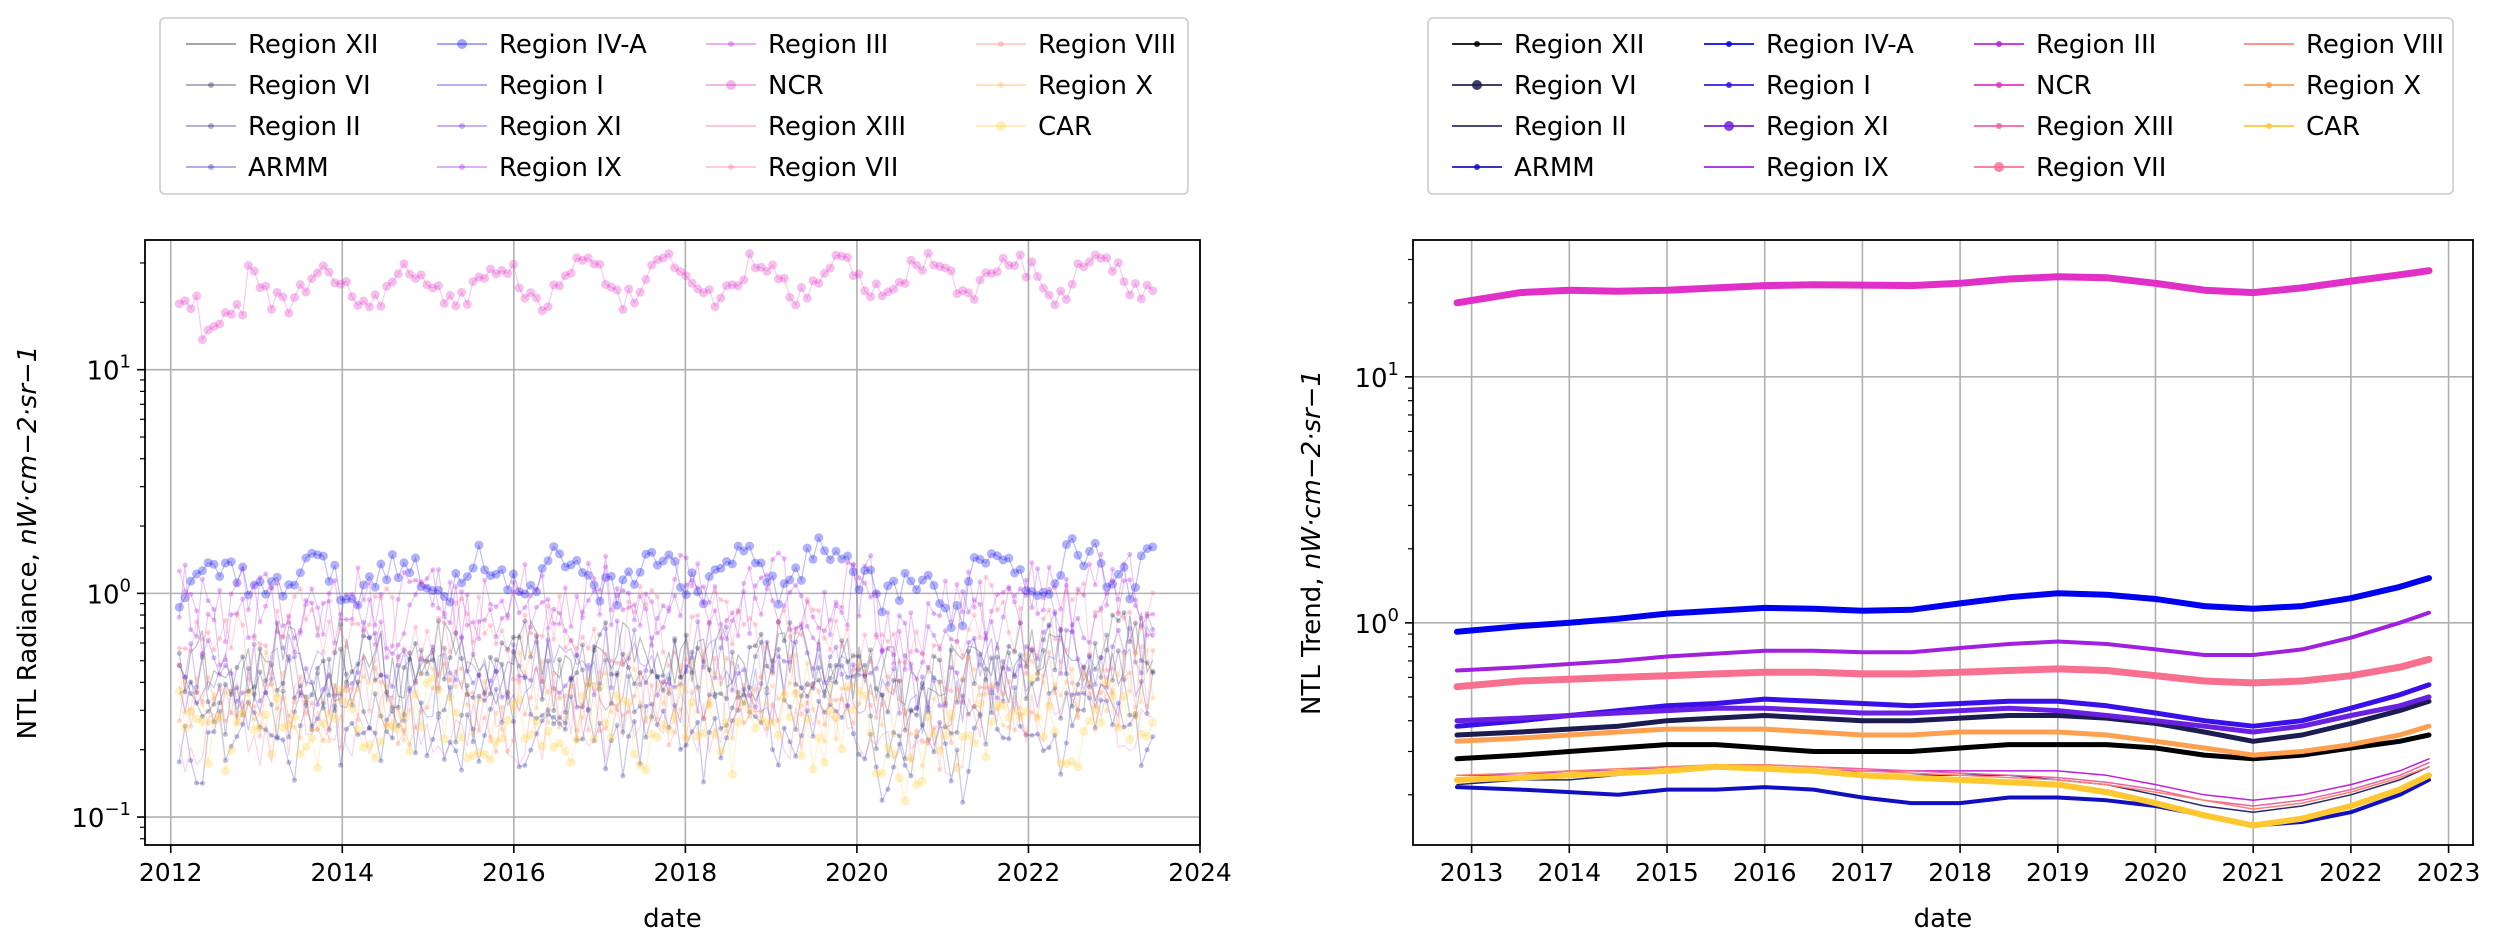 Image resolution: width=2499 pixels, height=950 pixels. I want to click on x-tick-label: 2012, so click(171, 872).